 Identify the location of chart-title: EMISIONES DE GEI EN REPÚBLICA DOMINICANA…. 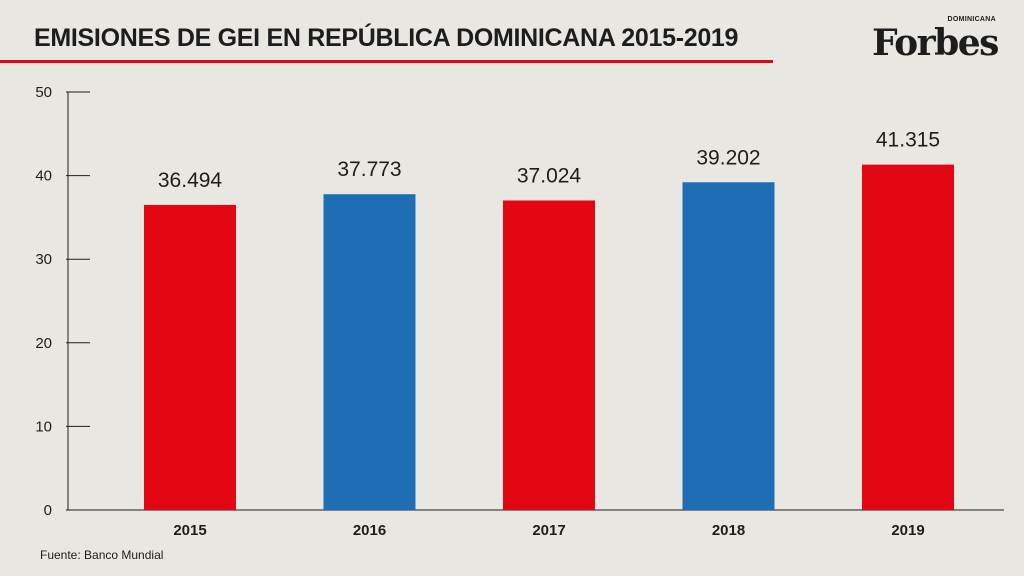
(386, 38).